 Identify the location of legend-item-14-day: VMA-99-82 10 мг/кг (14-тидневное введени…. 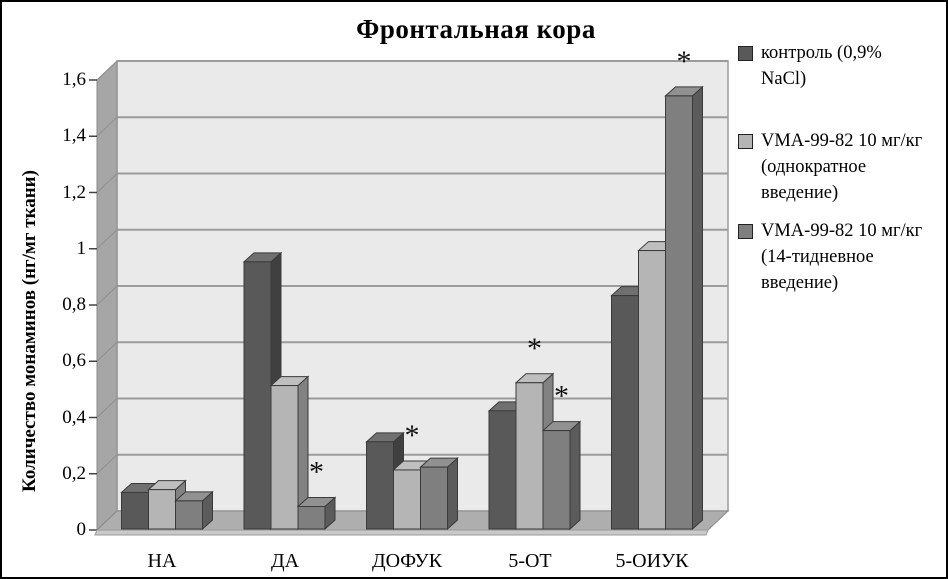
(830, 257).